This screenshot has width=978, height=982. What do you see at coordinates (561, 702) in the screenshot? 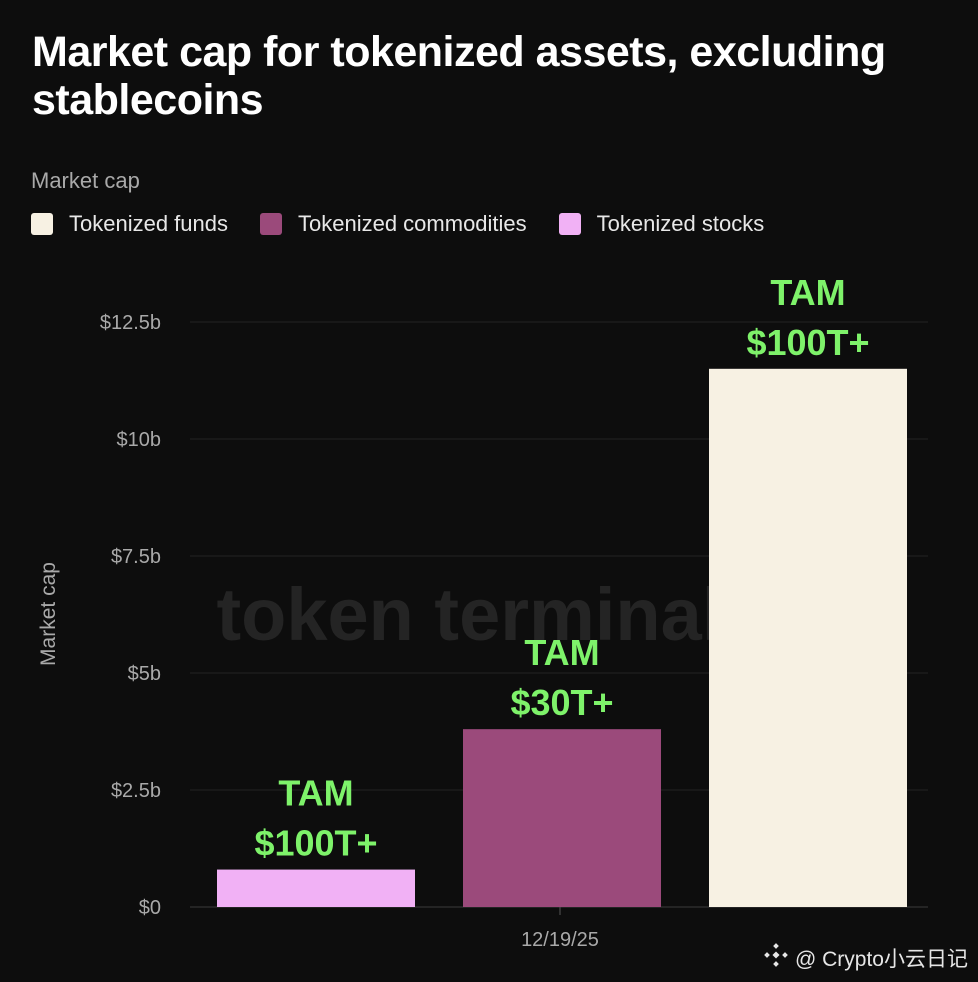
I see `tam-annotation-value: $30T+` at bounding box center [561, 702].